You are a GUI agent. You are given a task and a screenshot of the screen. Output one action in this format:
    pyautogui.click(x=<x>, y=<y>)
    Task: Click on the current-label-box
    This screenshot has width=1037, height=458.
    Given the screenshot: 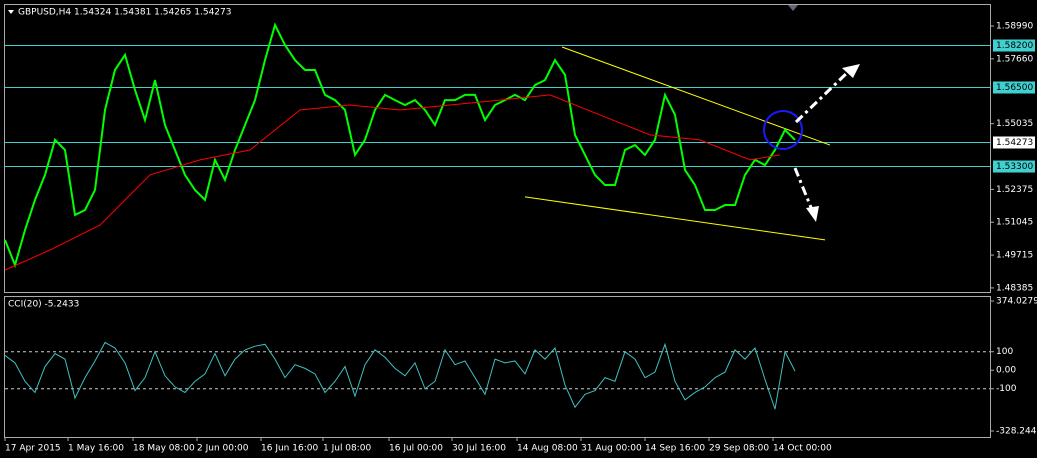 What is the action you would take?
    pyautogui.click(x=1014, y=142)
    